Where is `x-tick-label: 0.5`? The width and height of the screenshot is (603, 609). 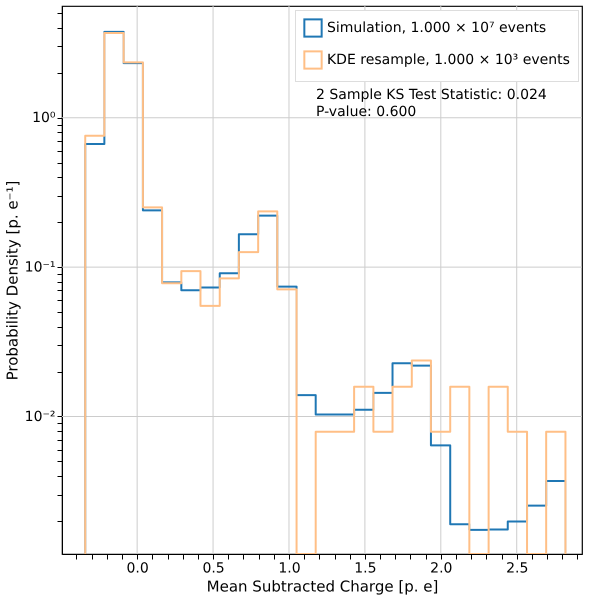 x-tick-label: 0.5 is located at coordinates (213, 568).